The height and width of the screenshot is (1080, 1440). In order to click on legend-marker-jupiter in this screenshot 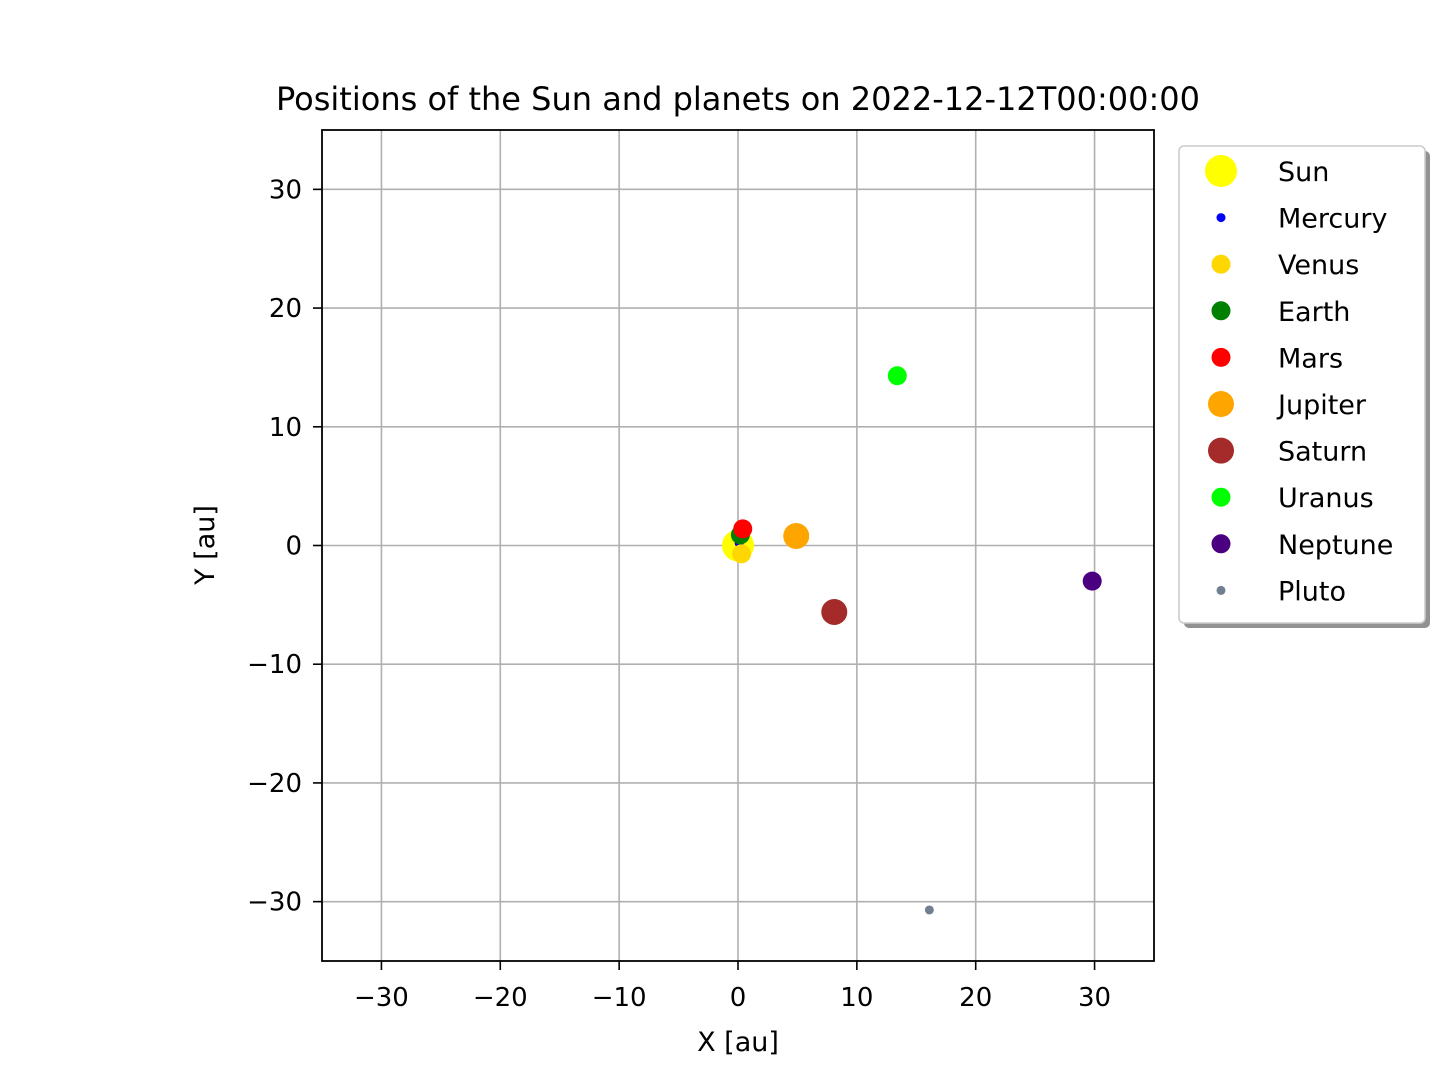, I will do `click(1221, 404)`.